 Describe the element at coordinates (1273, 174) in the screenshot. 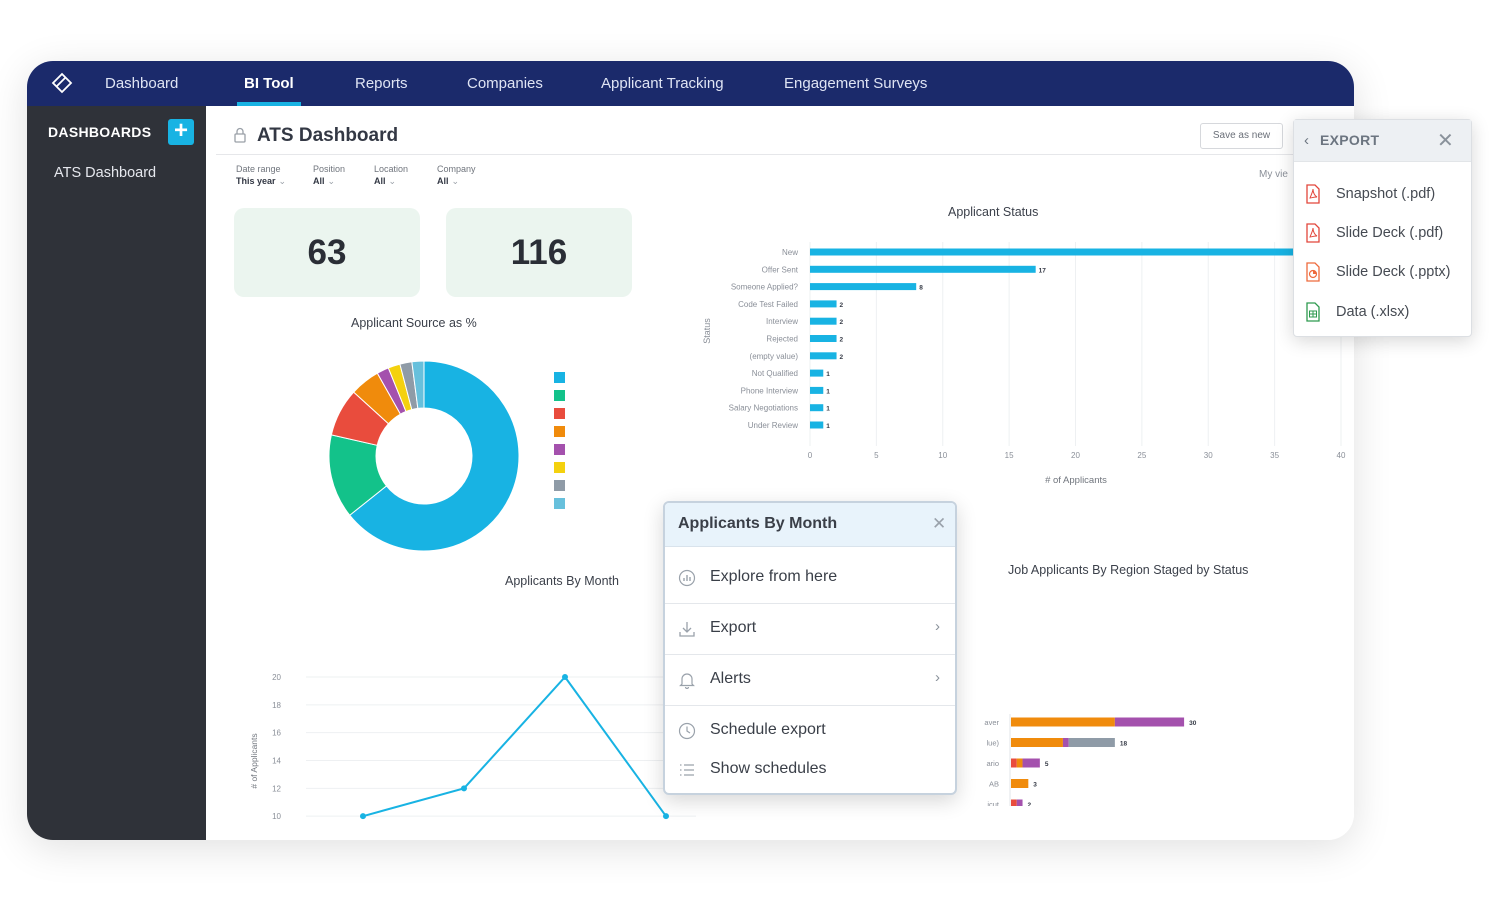

I see `my-views-link: My vie` at that location.